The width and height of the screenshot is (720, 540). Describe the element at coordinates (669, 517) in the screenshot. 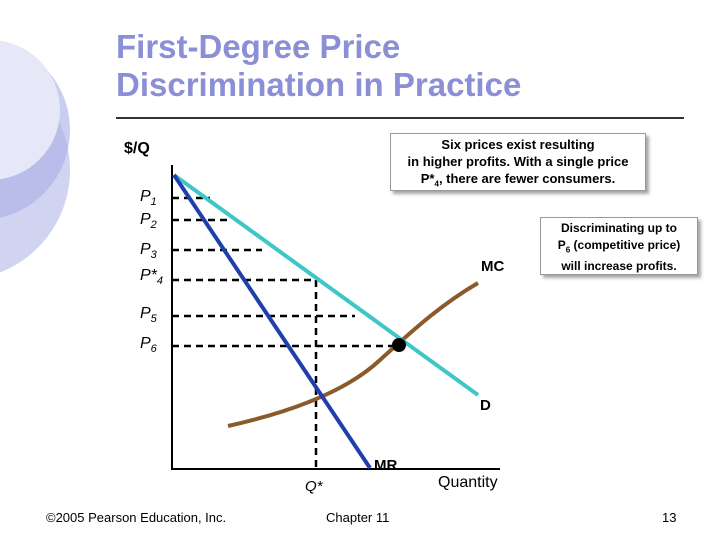

I see `footer-page-number: 13` at that location.